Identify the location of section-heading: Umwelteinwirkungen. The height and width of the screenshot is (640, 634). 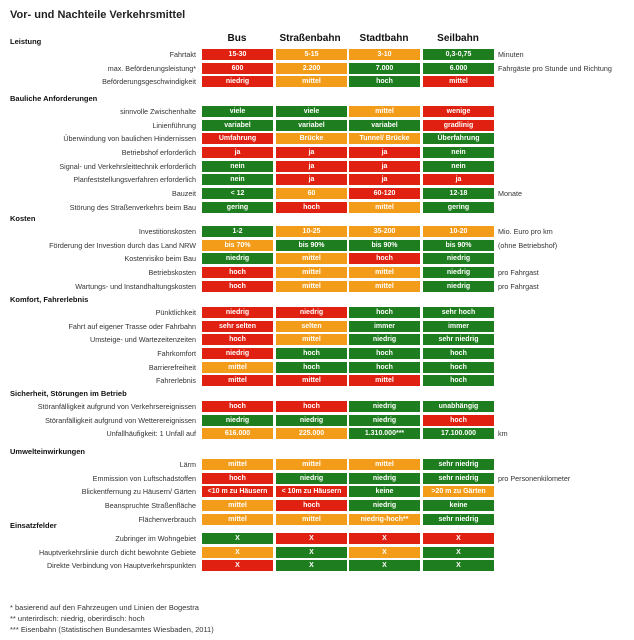
(48, 451).